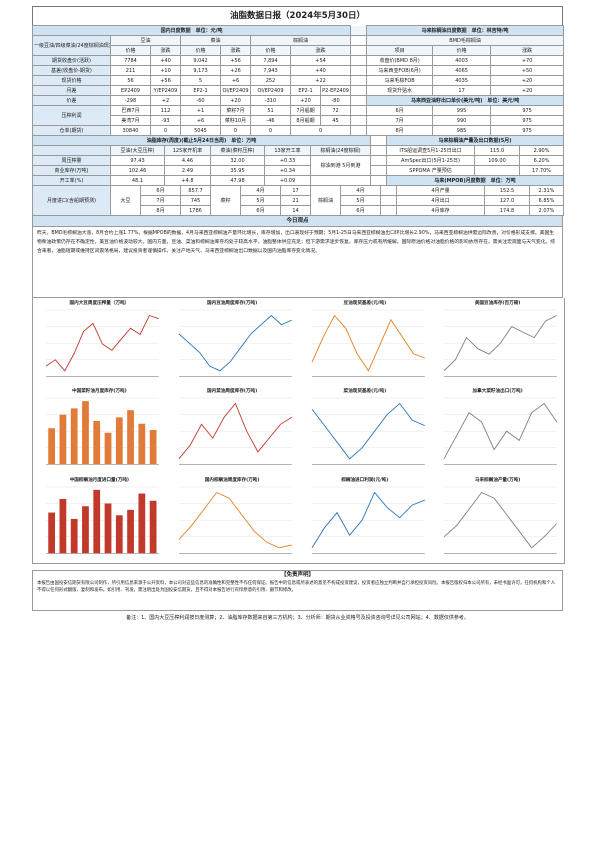 This screenshot has width=595, height=842. I want to click on cell: 97.43, so click(137, 160).